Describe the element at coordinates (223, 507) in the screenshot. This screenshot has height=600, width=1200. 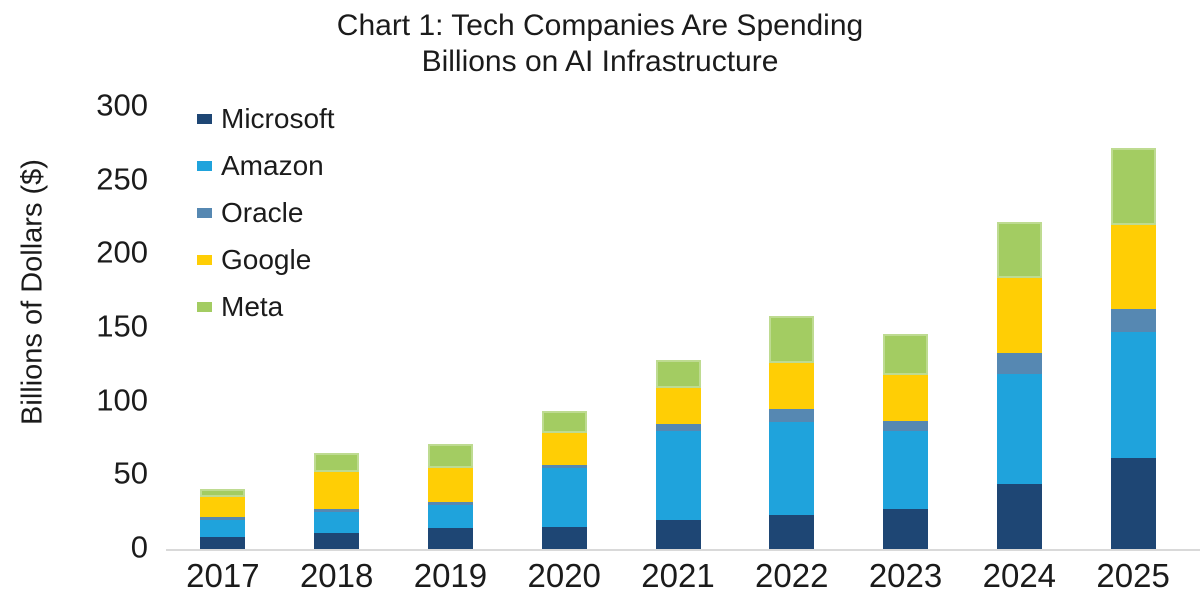
I see `bar-segment-google-2017` at that location.